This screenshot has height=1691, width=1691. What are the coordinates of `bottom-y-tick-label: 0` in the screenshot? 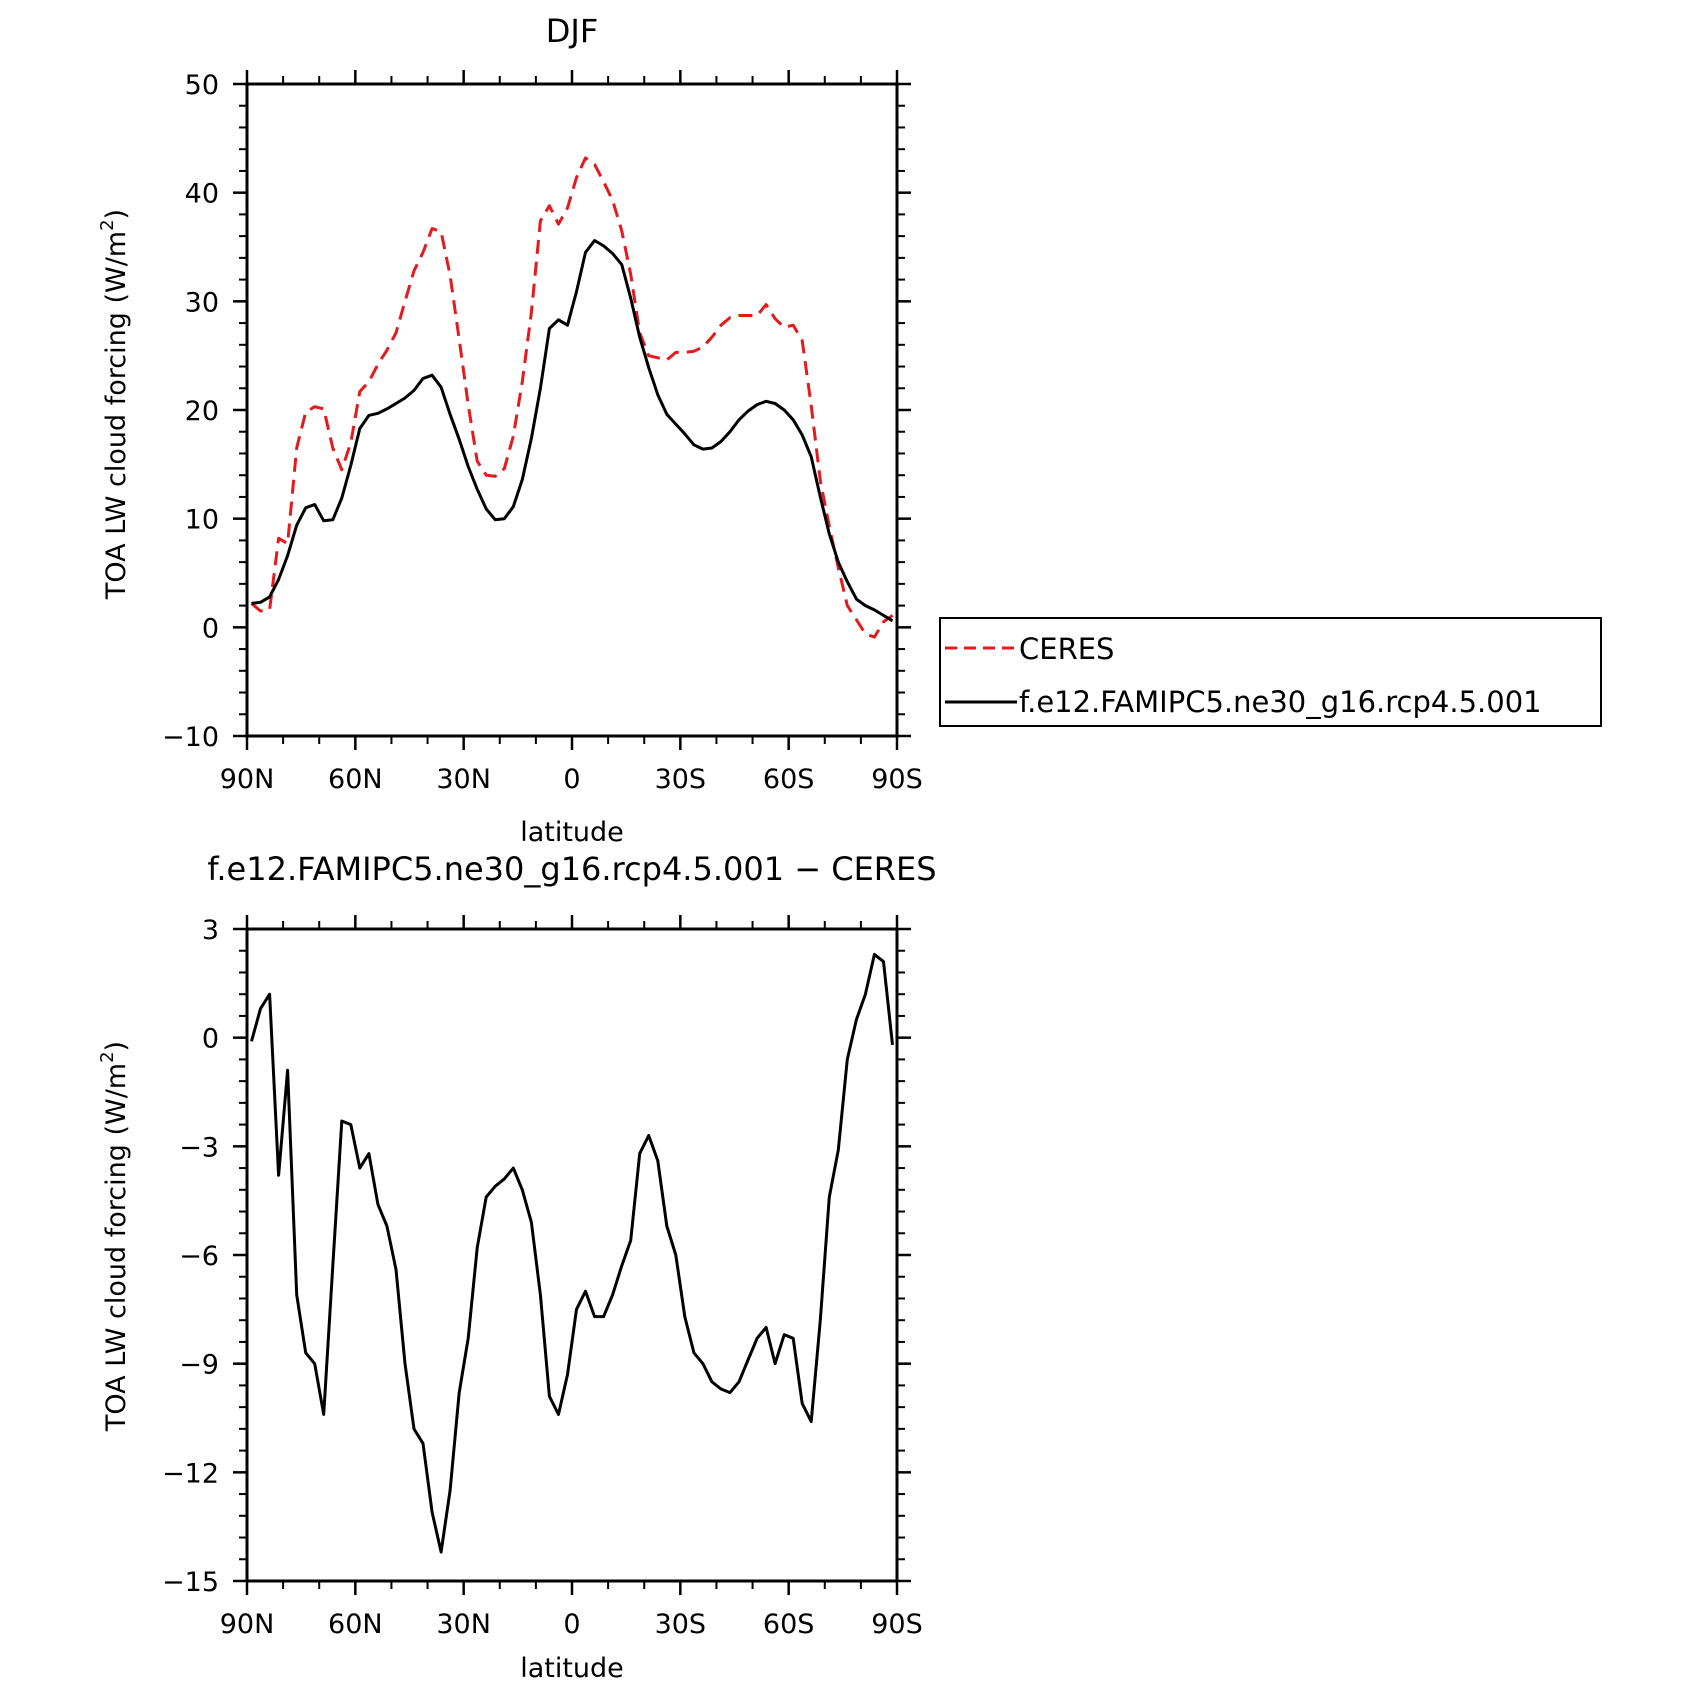 It's located at (210, 1039).